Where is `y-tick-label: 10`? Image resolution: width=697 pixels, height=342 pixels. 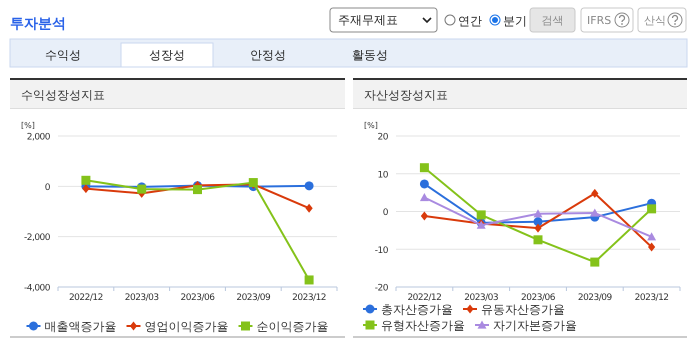
y-tick-label: 10 is located at coordinates (383, 175).